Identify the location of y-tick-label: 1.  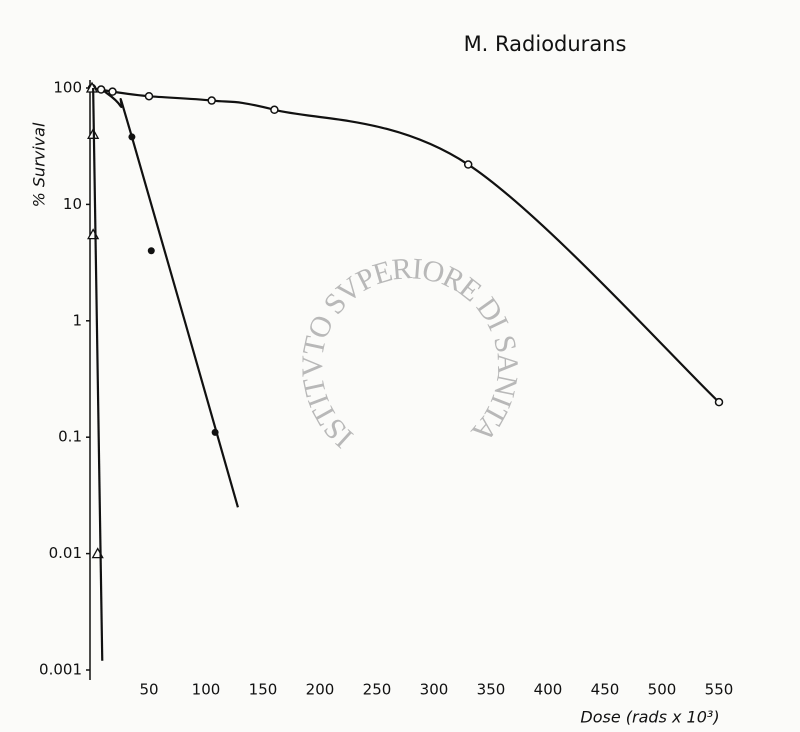
(77, 320).